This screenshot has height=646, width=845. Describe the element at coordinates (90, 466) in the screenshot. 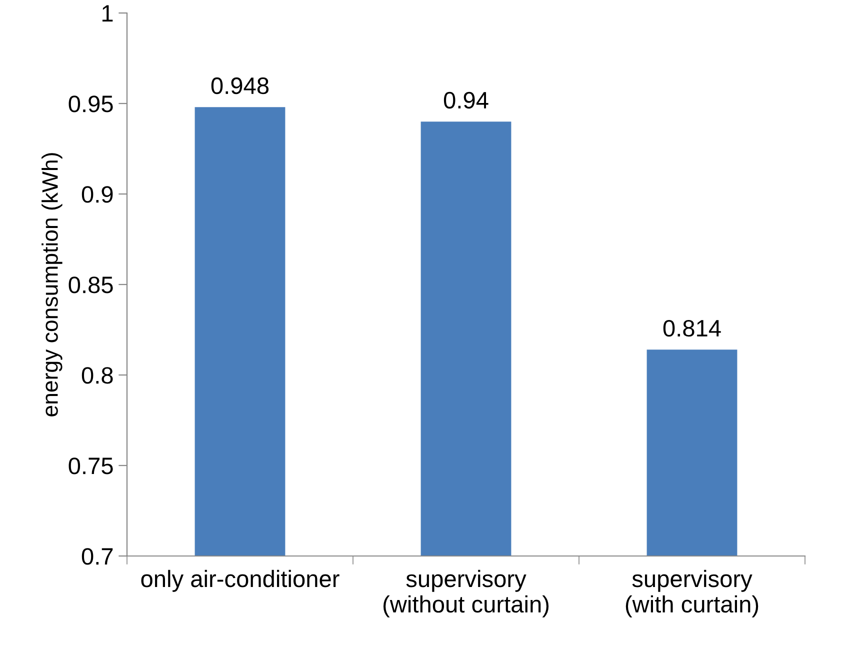

I see `y-tick-label: 0.75` at that location.